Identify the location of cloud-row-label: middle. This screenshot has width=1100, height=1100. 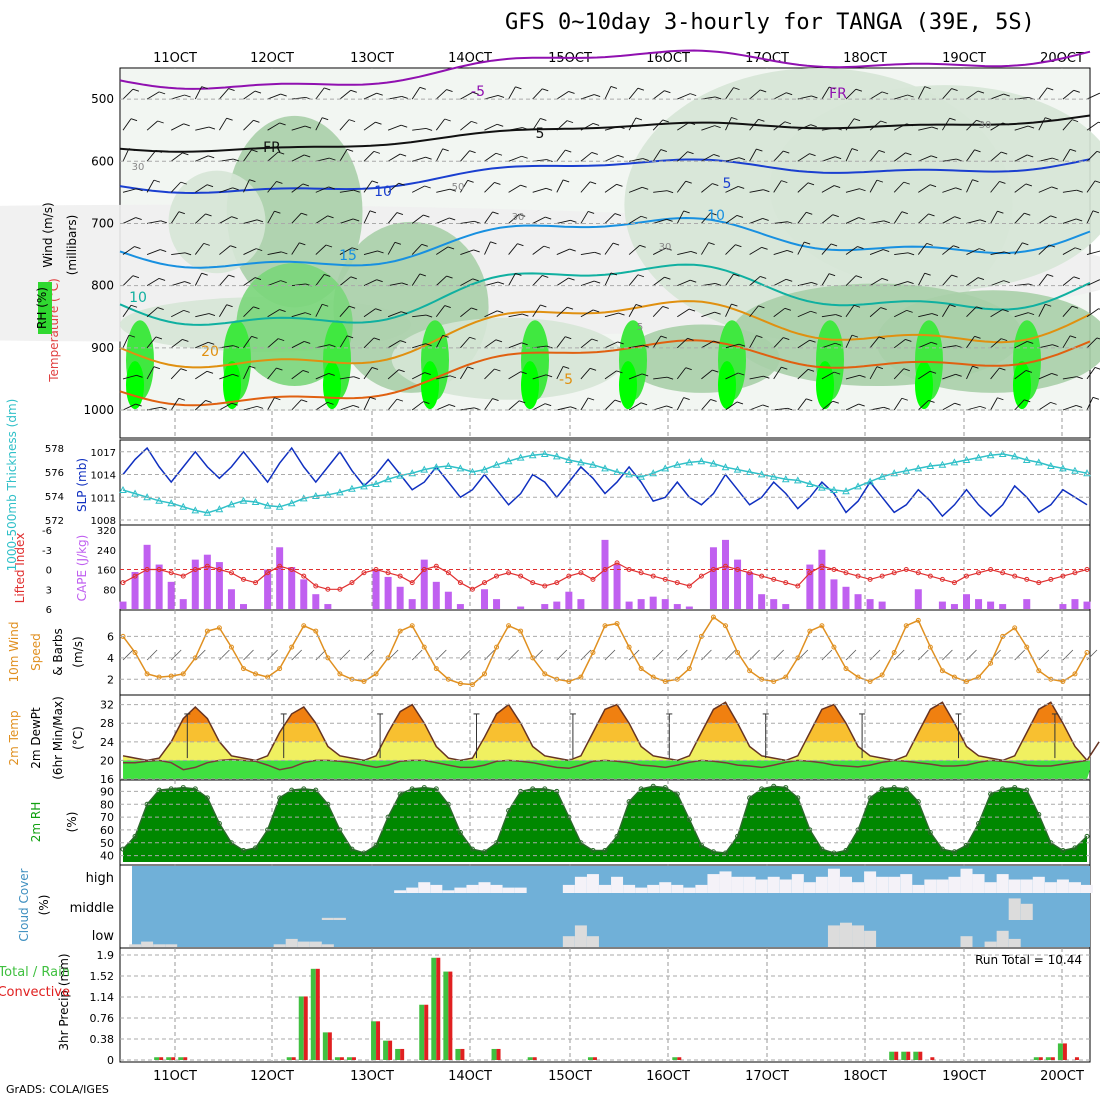
(92, 908).